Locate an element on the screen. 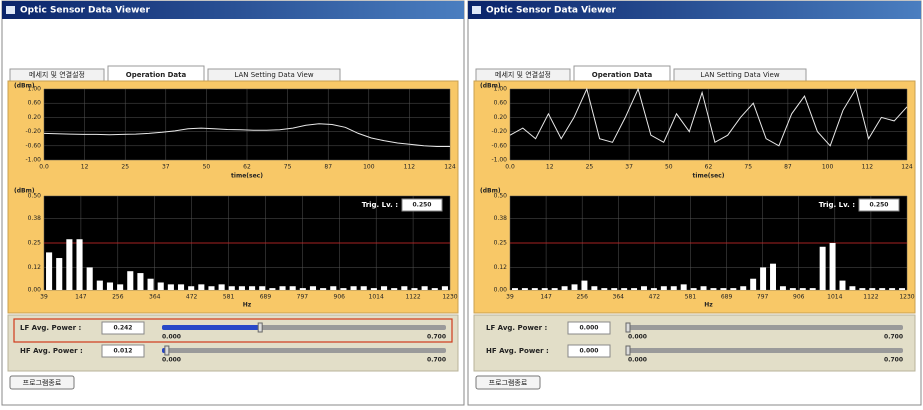  x-tick-label: 100 is located at coordinates (828, 167).